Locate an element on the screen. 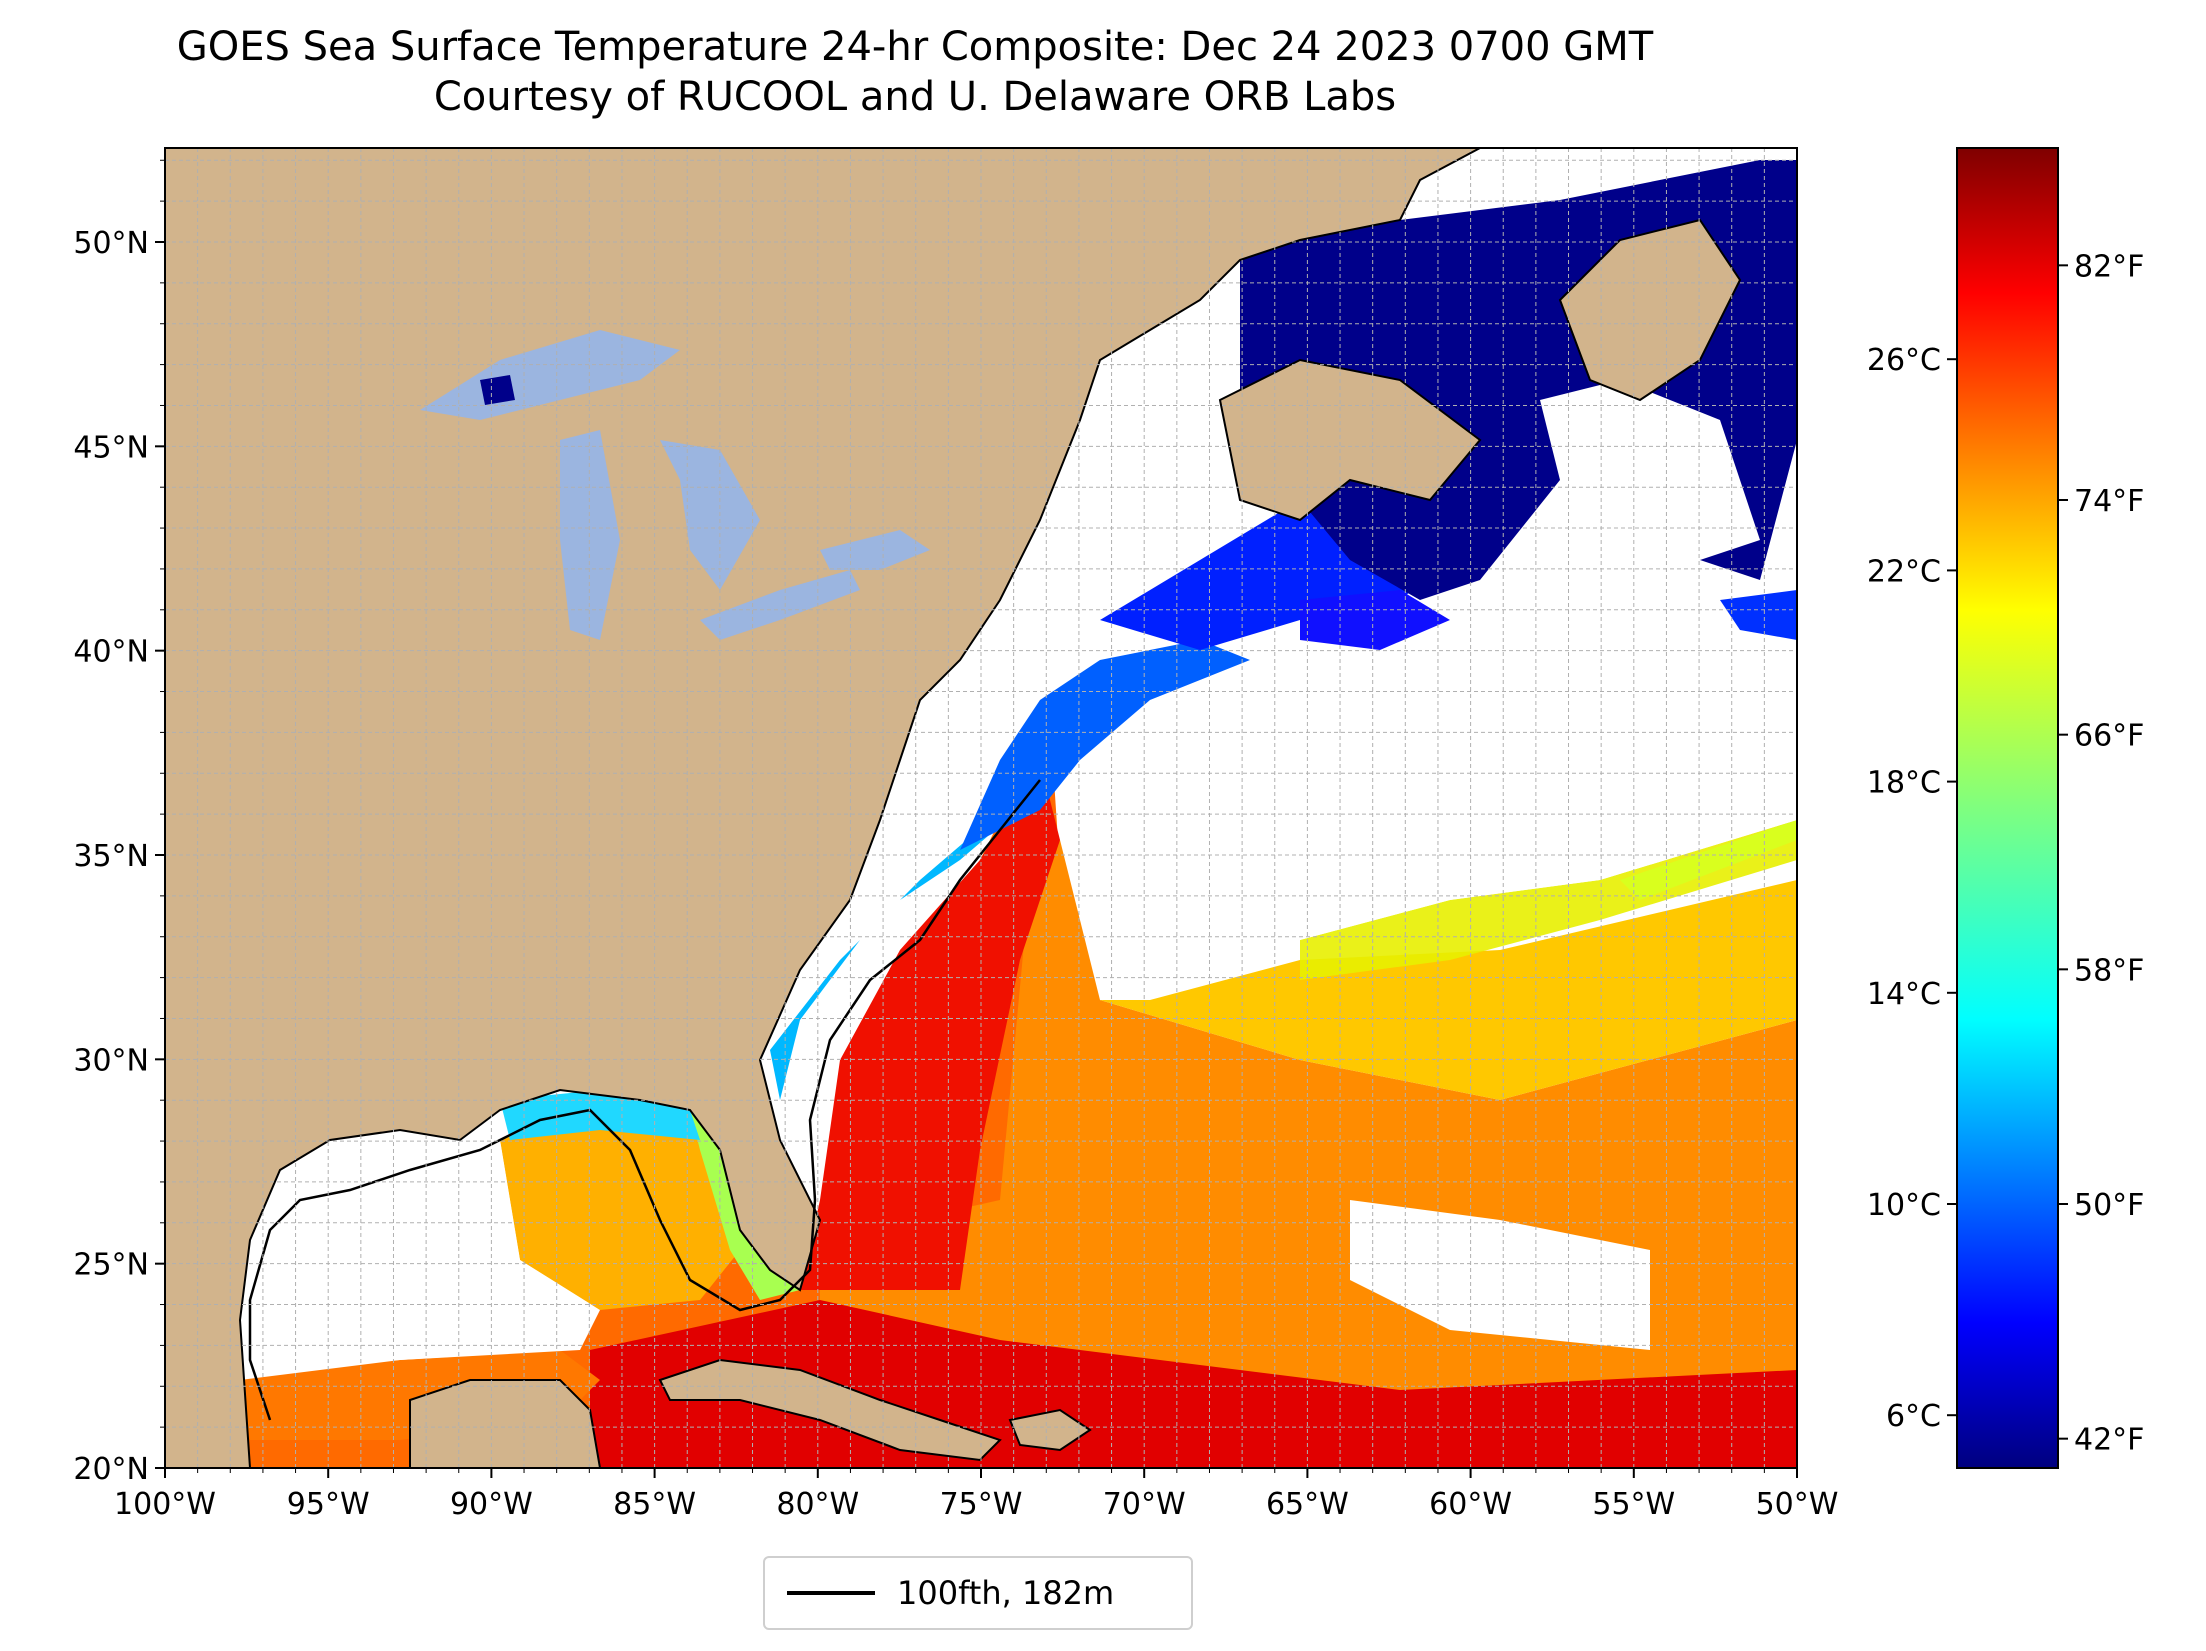 The height and width of the screenshot is (1651, 2206). colorbar-f-label: 74°F is located at coordinates (2109, 501).